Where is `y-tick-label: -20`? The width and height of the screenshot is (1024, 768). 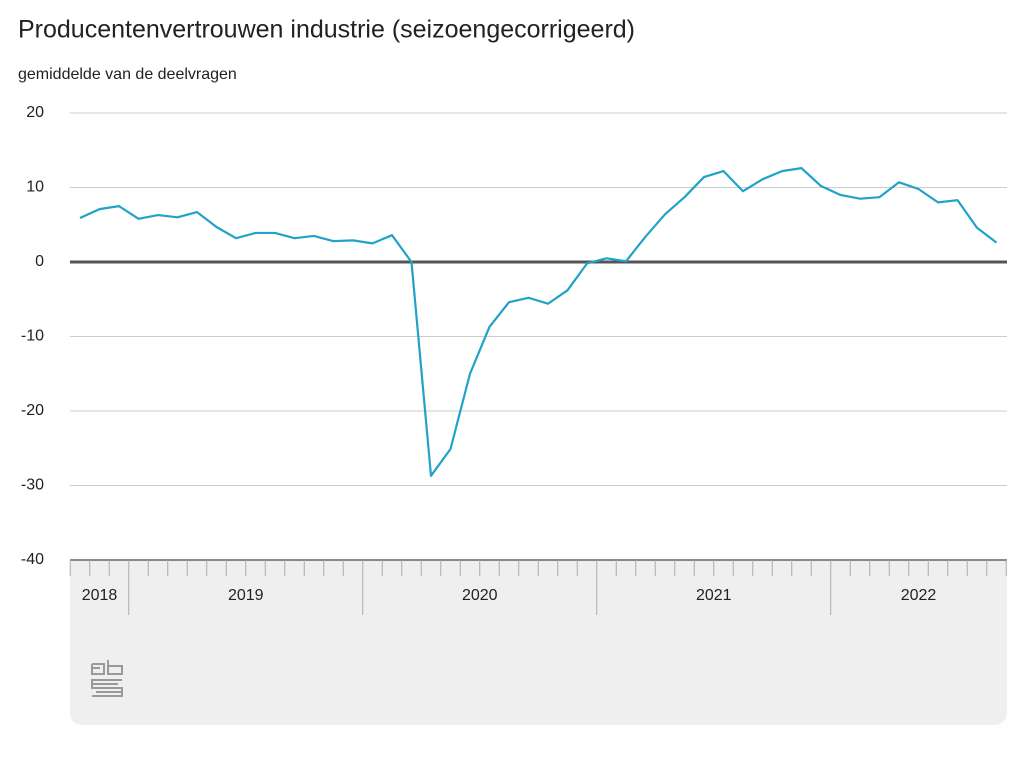 y-tick-label: -20 is located at coordinates (32, 410).